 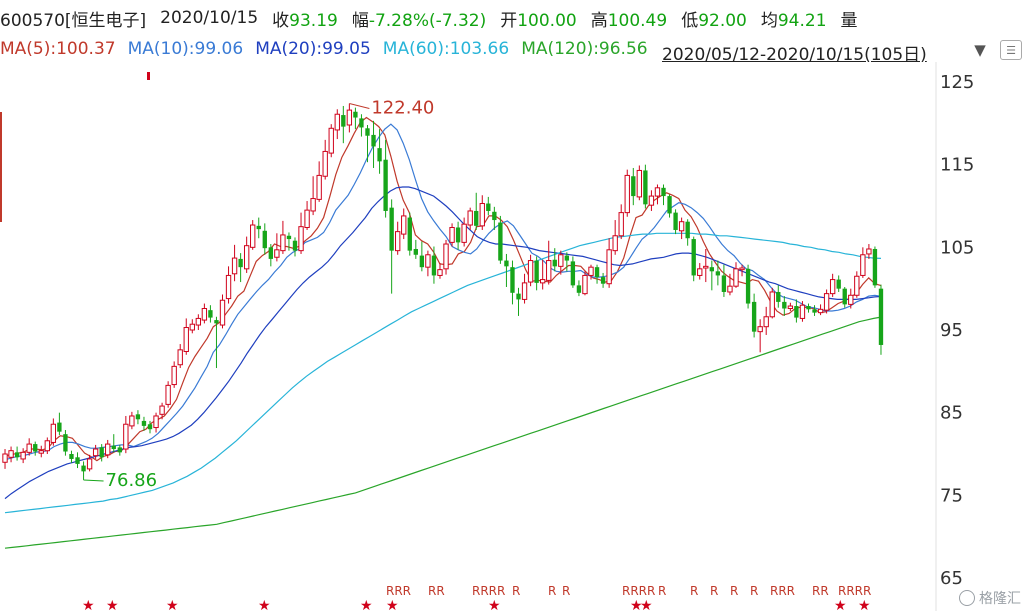 What do you see at coordinates (1000, 599) in the screenshot?
I see `watermark-text: 格隆汇` at bounding box center [1000, 599].